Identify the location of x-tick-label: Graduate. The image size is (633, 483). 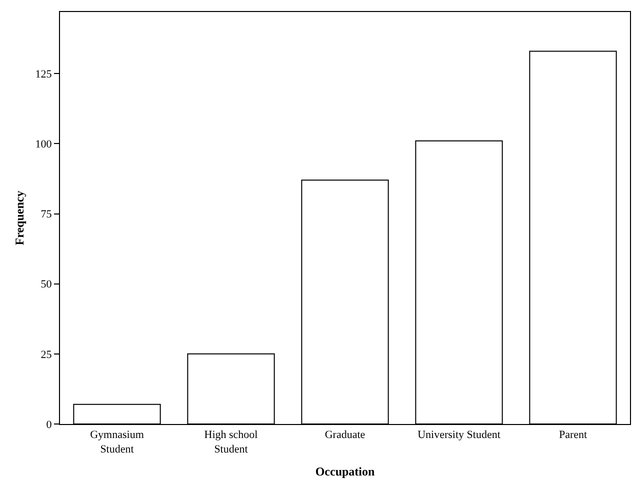
(345, 435).